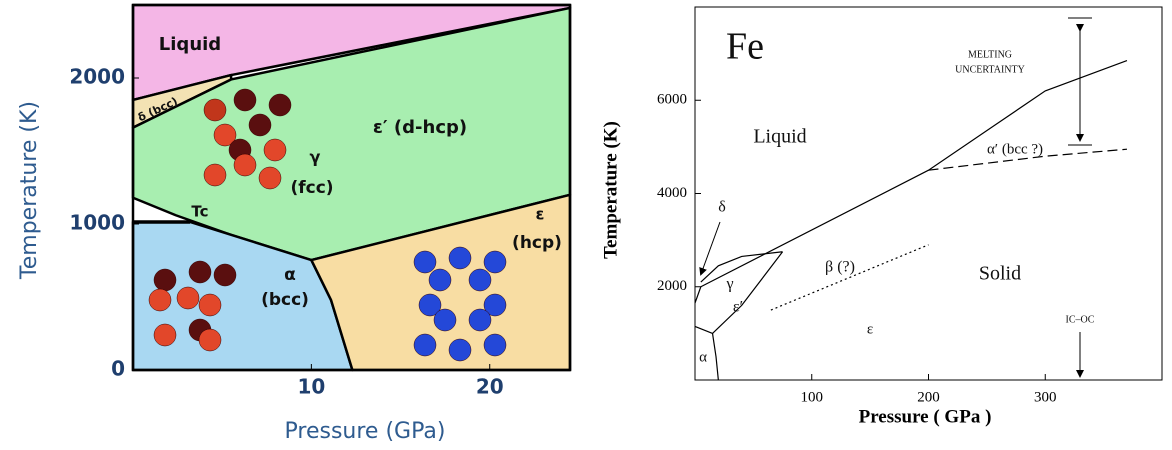 The image size is (1172, 450). I want to click on y-tick-label: 0, so click(118, 369).